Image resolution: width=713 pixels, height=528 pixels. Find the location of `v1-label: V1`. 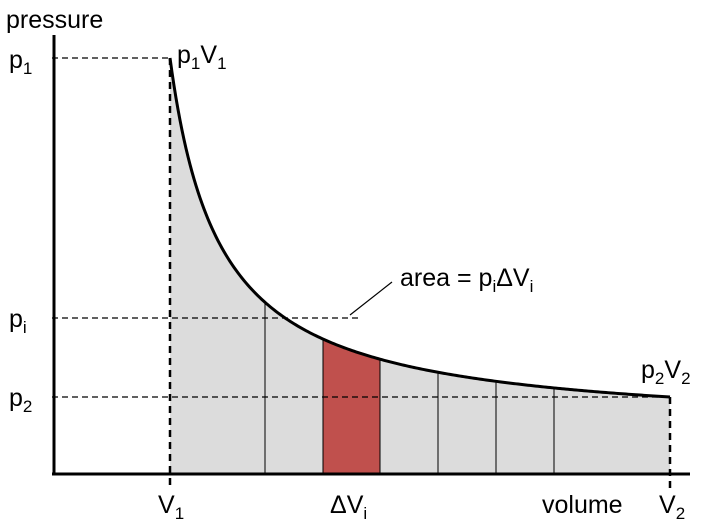

v1-label: V1 is located at coordinates (171, 507).